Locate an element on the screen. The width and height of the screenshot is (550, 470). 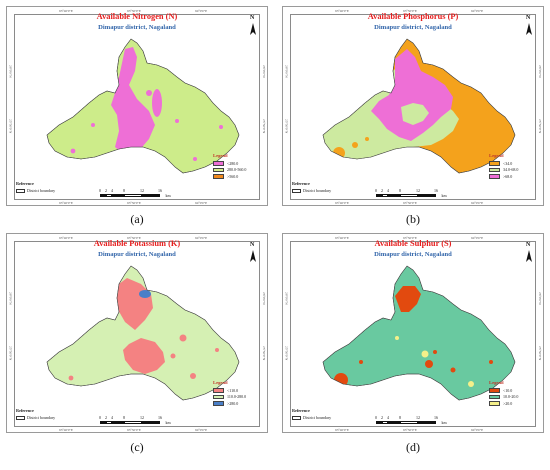
caption-d: (d) is located at coordinates (413, 447).